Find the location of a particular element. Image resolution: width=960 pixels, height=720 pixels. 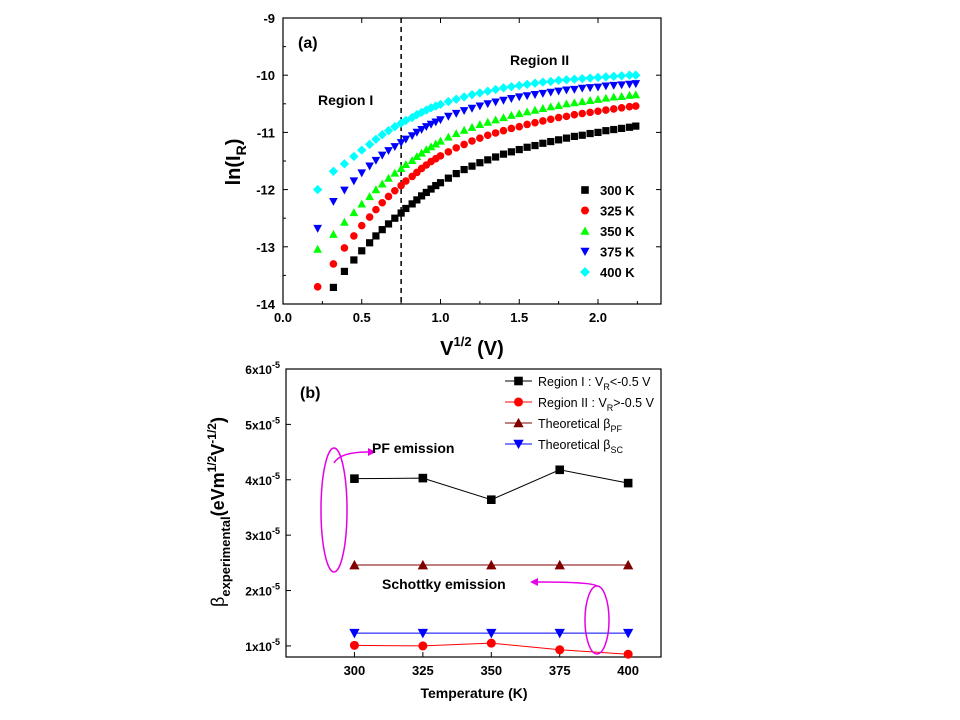

y-tick-label: 6x10⁻⁵ is located at coordinates (262, 368).